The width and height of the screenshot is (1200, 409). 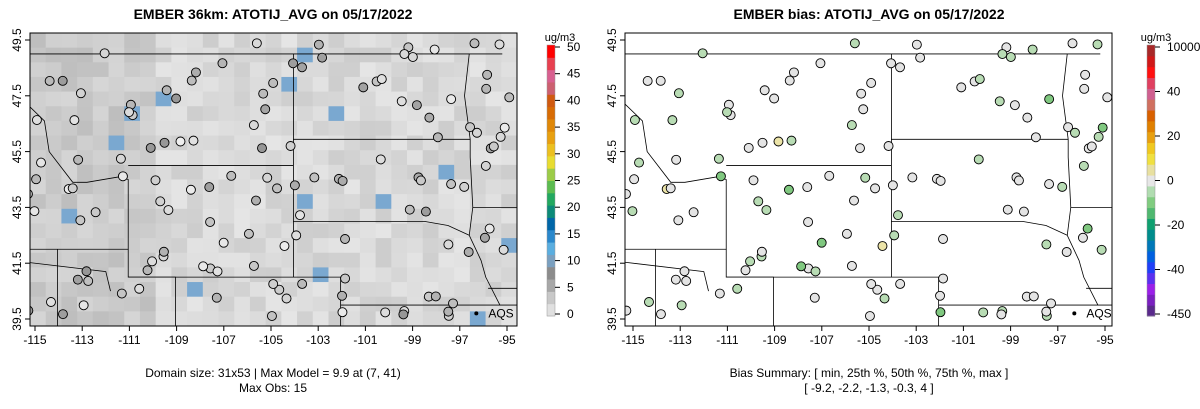 I want to click on colorbar-label: 0, so click(x=570, y=314).